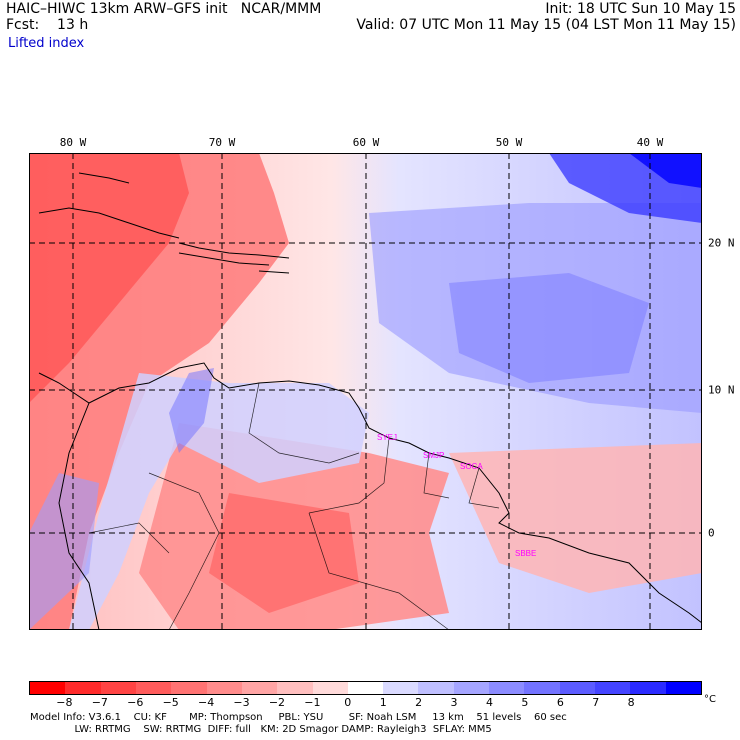 Image resolution: width=740 pixels, height=740 pixels. Describe the element at coordinates (73, 142) in the screenshot. I see `lon-label-80w: 80 W` at that location.